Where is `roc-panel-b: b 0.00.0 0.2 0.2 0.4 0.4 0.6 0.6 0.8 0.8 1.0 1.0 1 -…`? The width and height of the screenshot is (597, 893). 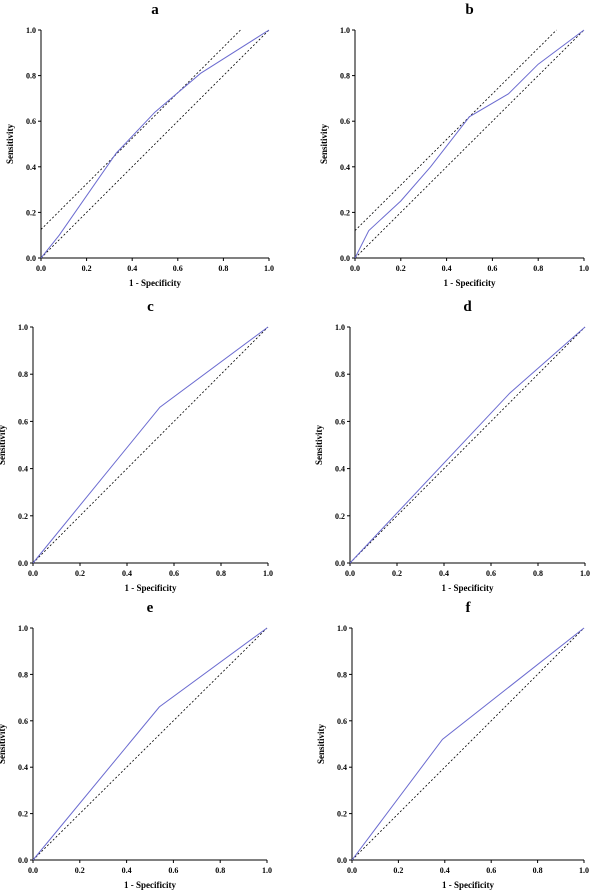 roc-panel-b: b 0.00.0 0.2 0.2 0.4 0.4 0.6 0.6 0.8 0.8 1.0 1.0 1 -… is located at coordinates (454, 145).